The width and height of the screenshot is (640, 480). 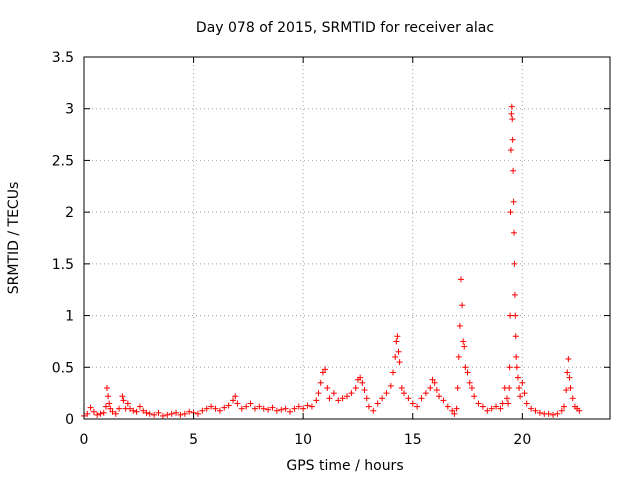 I want to click on x-axis-label: GPS time / hours, so click(x=344, y=466).